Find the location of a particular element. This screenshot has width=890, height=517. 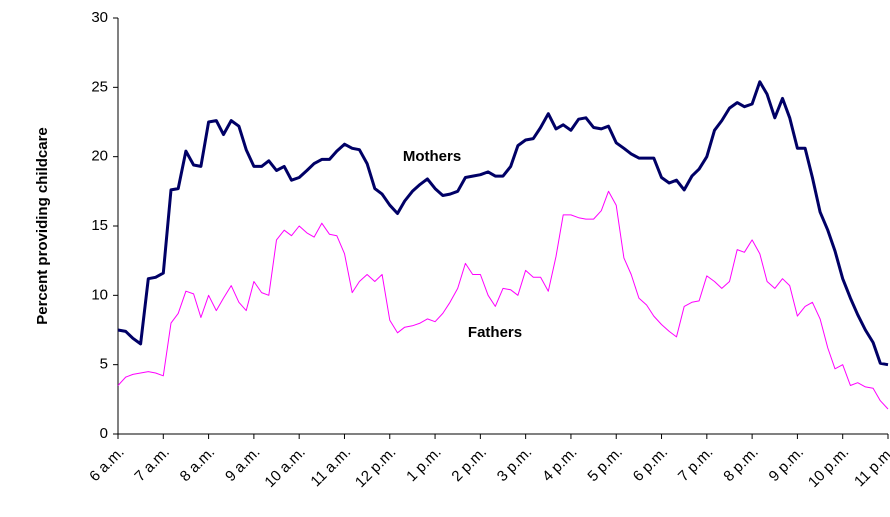

x-tick-label: 11 p.m. is located at coordinates (870, 467).